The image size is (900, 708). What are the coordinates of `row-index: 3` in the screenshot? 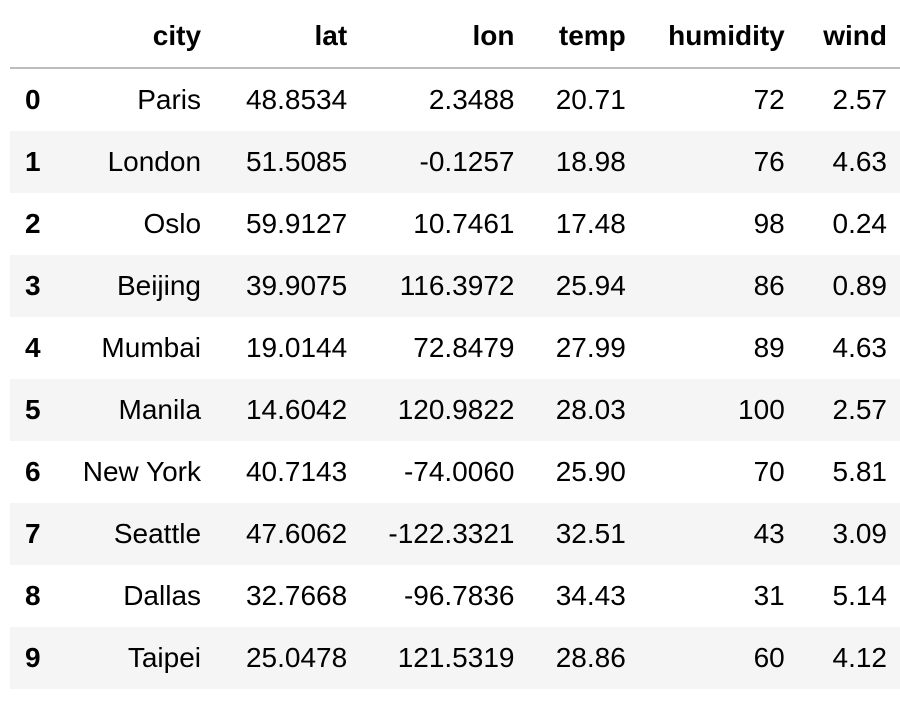 It's located at (33, 285).